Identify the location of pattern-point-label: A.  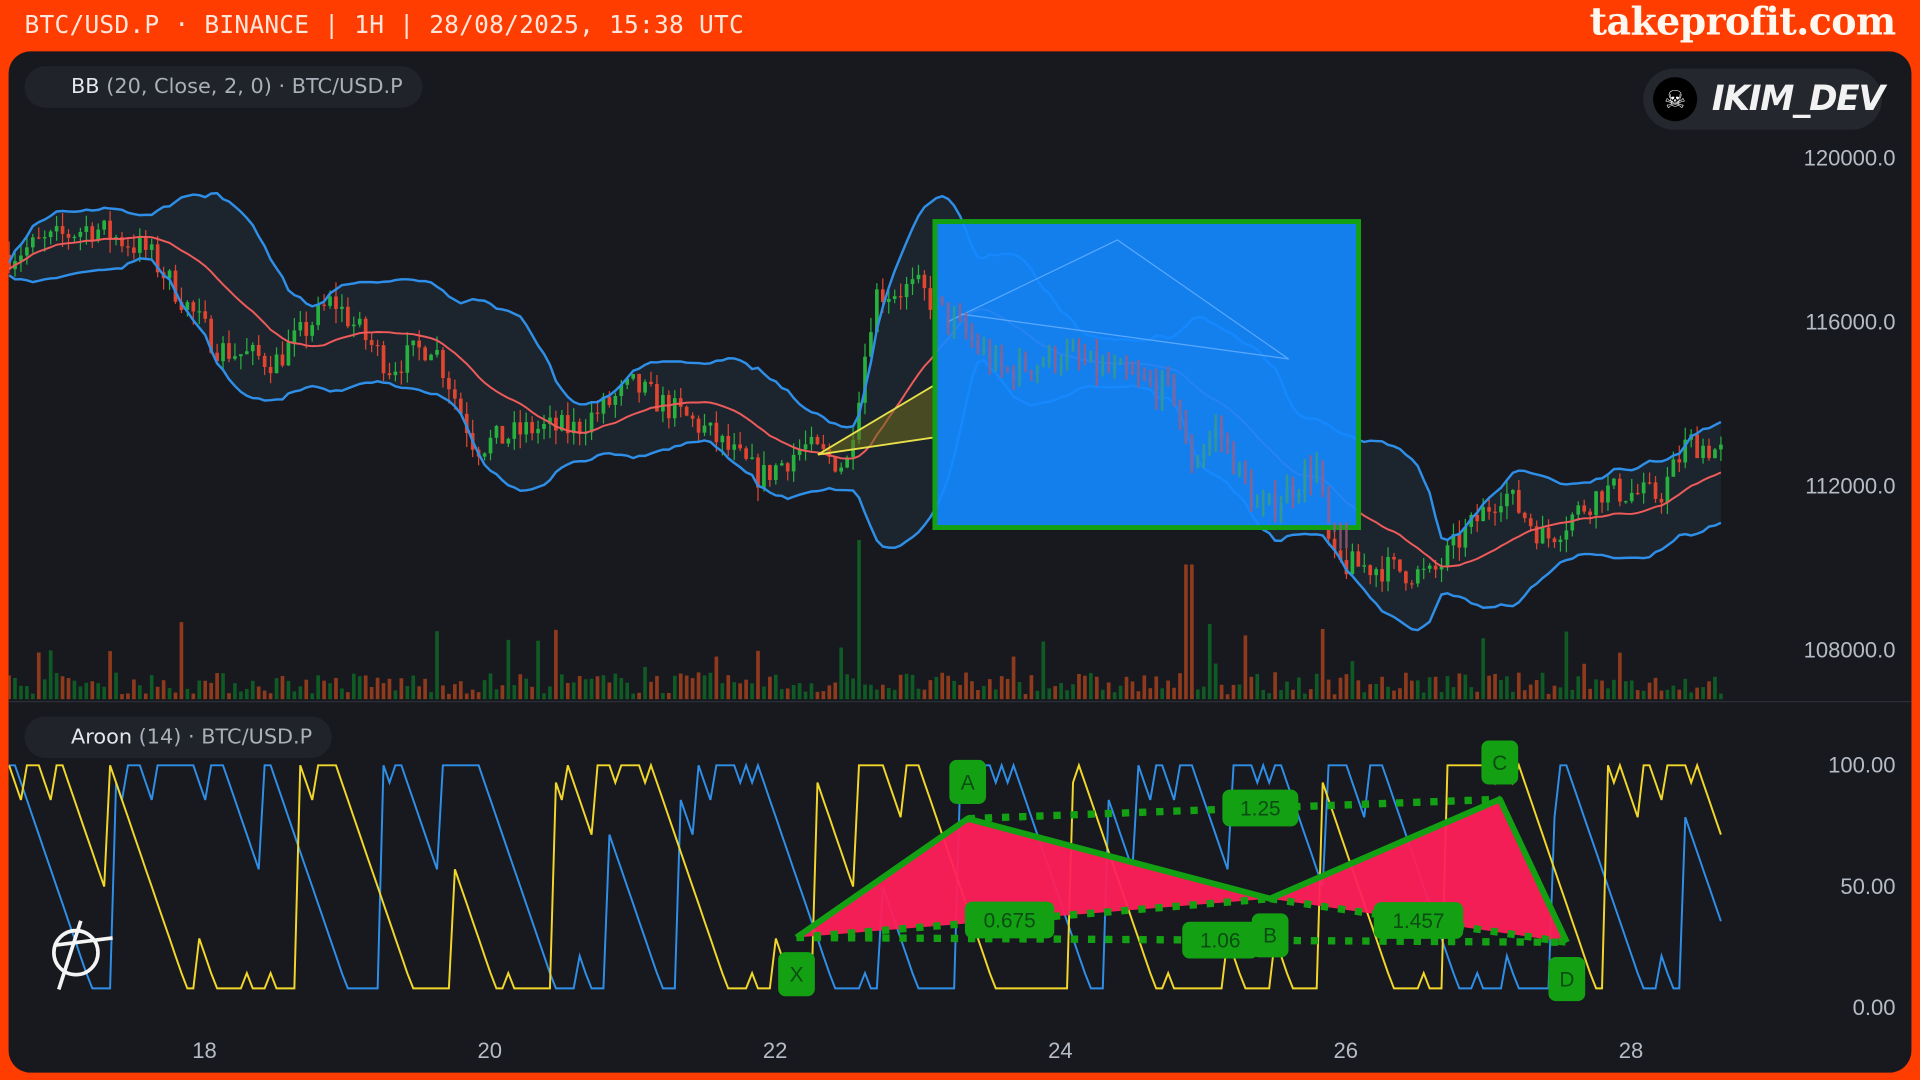
(968, 782).